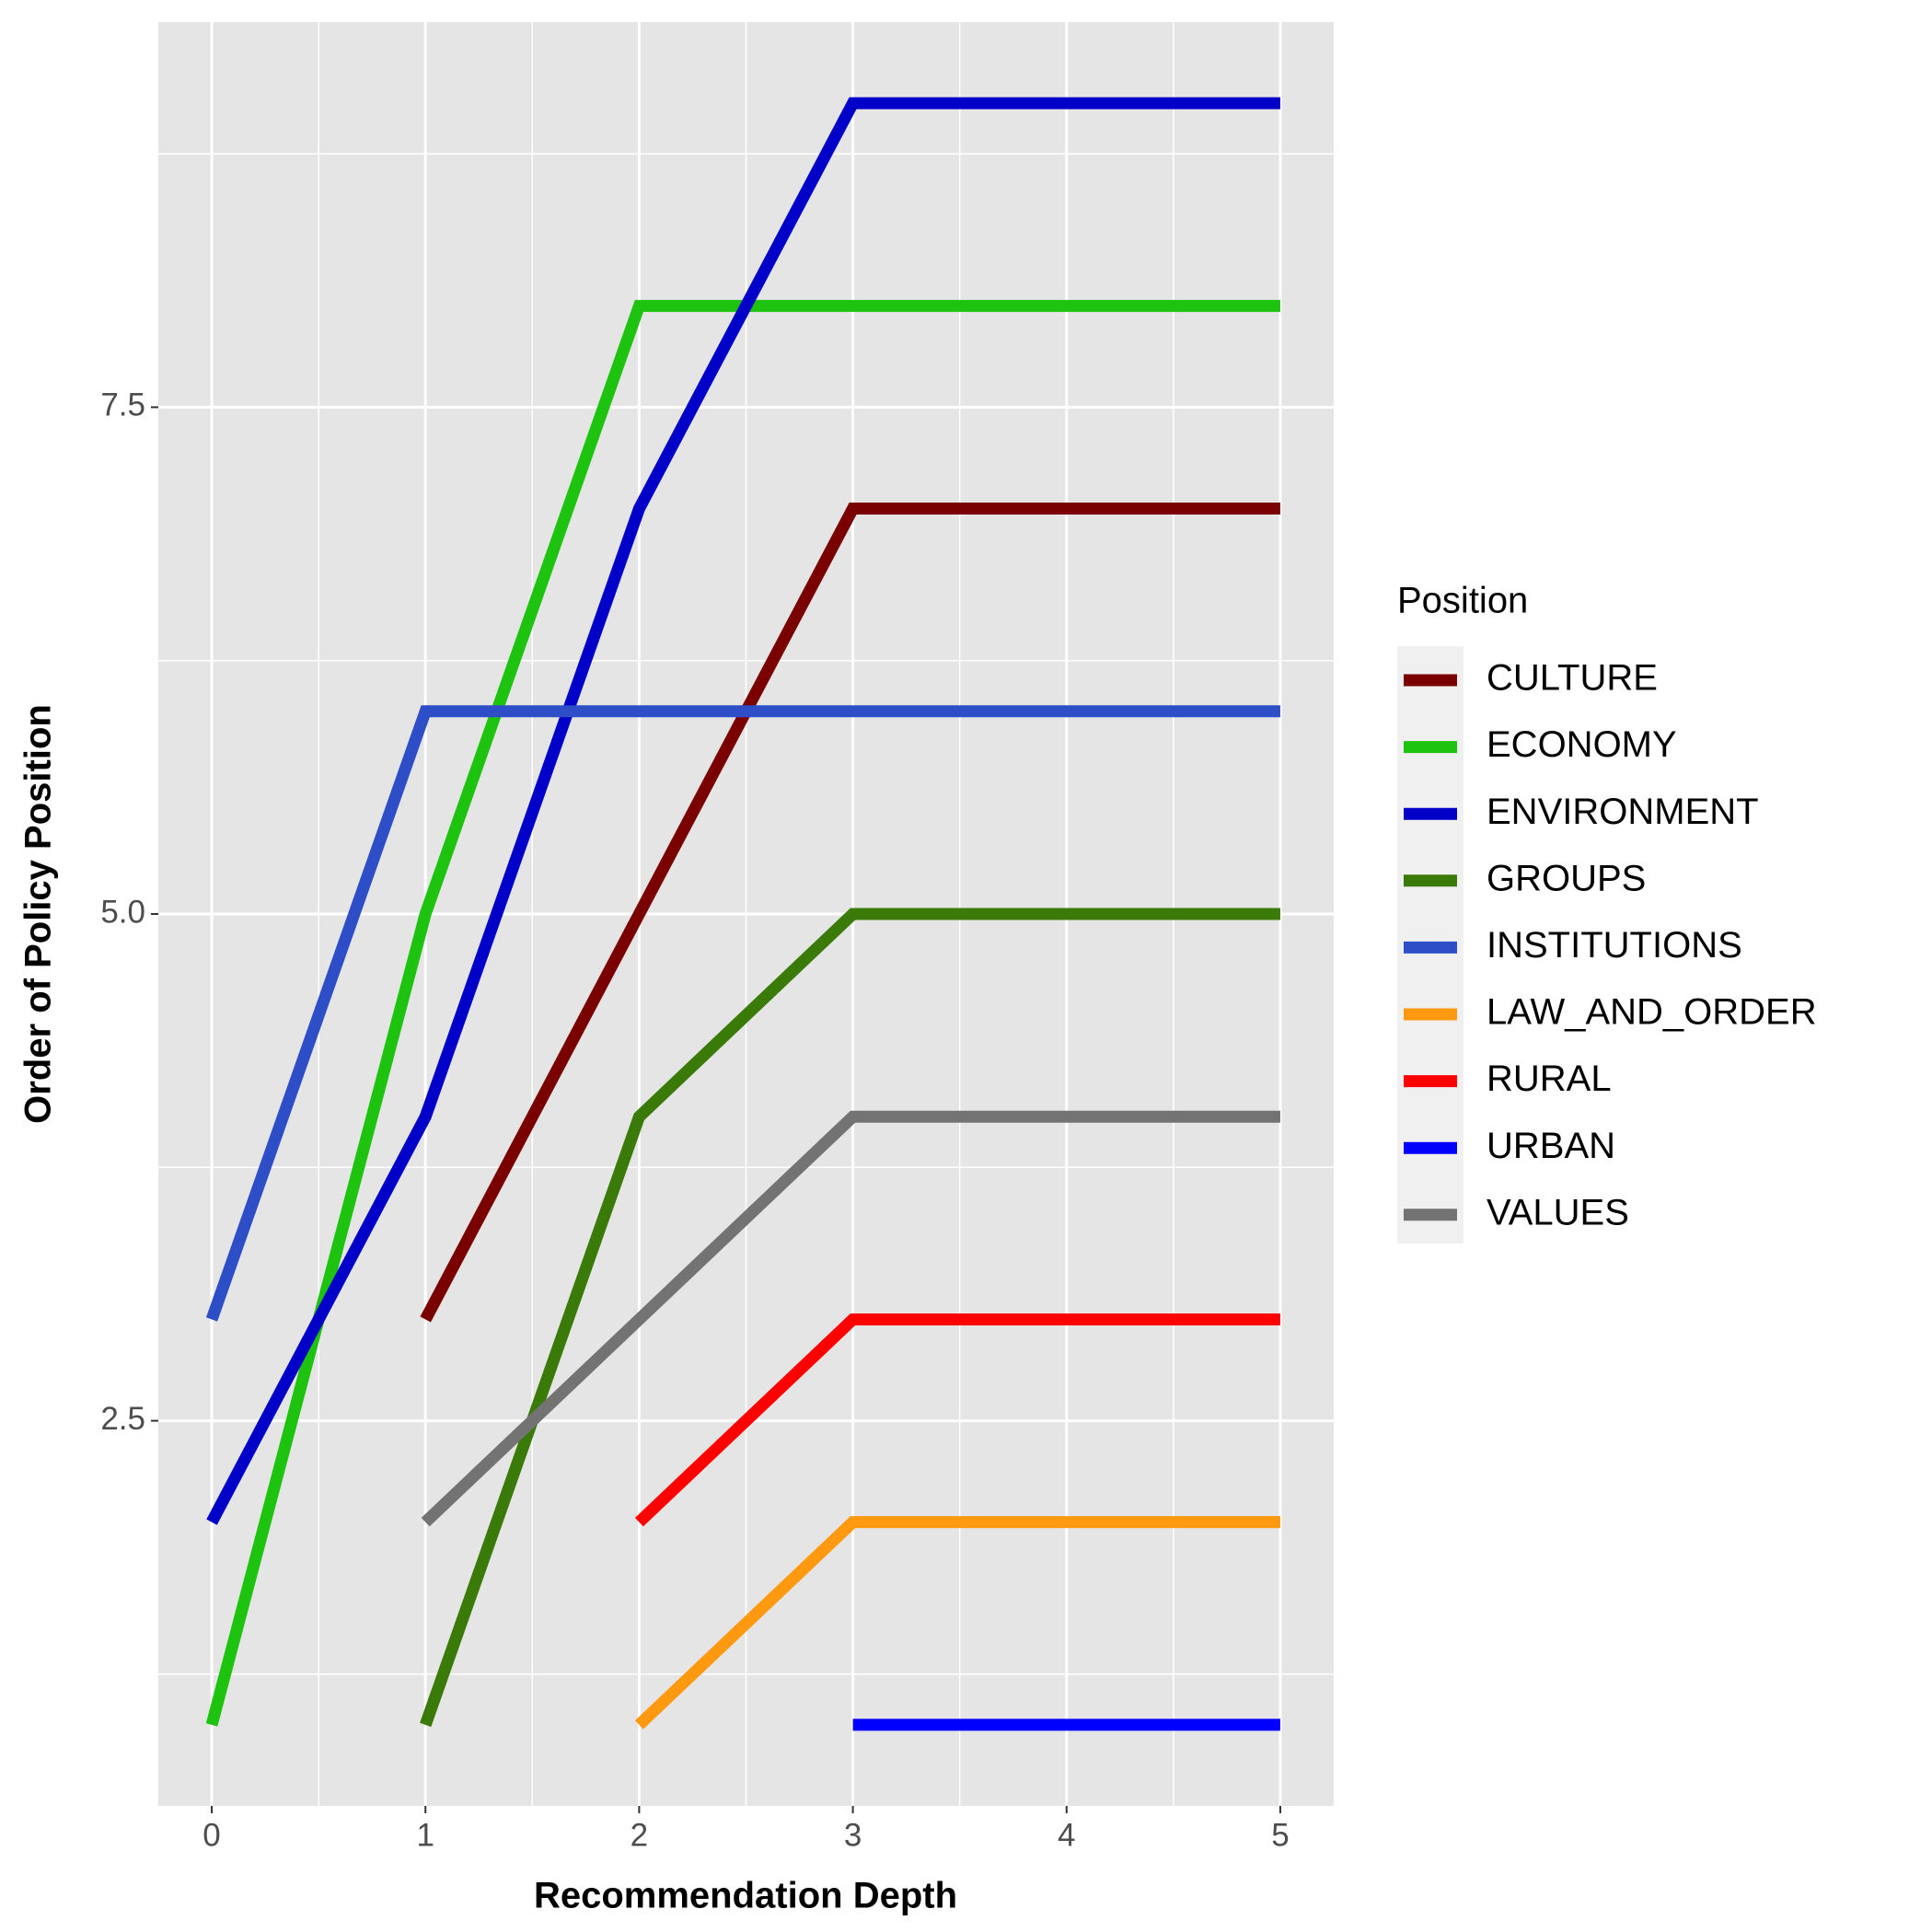 Image resolution: width=1932 pixels, height=1932 pixels. I want to click on y-tick-label: 7.5, so click(122, 405).